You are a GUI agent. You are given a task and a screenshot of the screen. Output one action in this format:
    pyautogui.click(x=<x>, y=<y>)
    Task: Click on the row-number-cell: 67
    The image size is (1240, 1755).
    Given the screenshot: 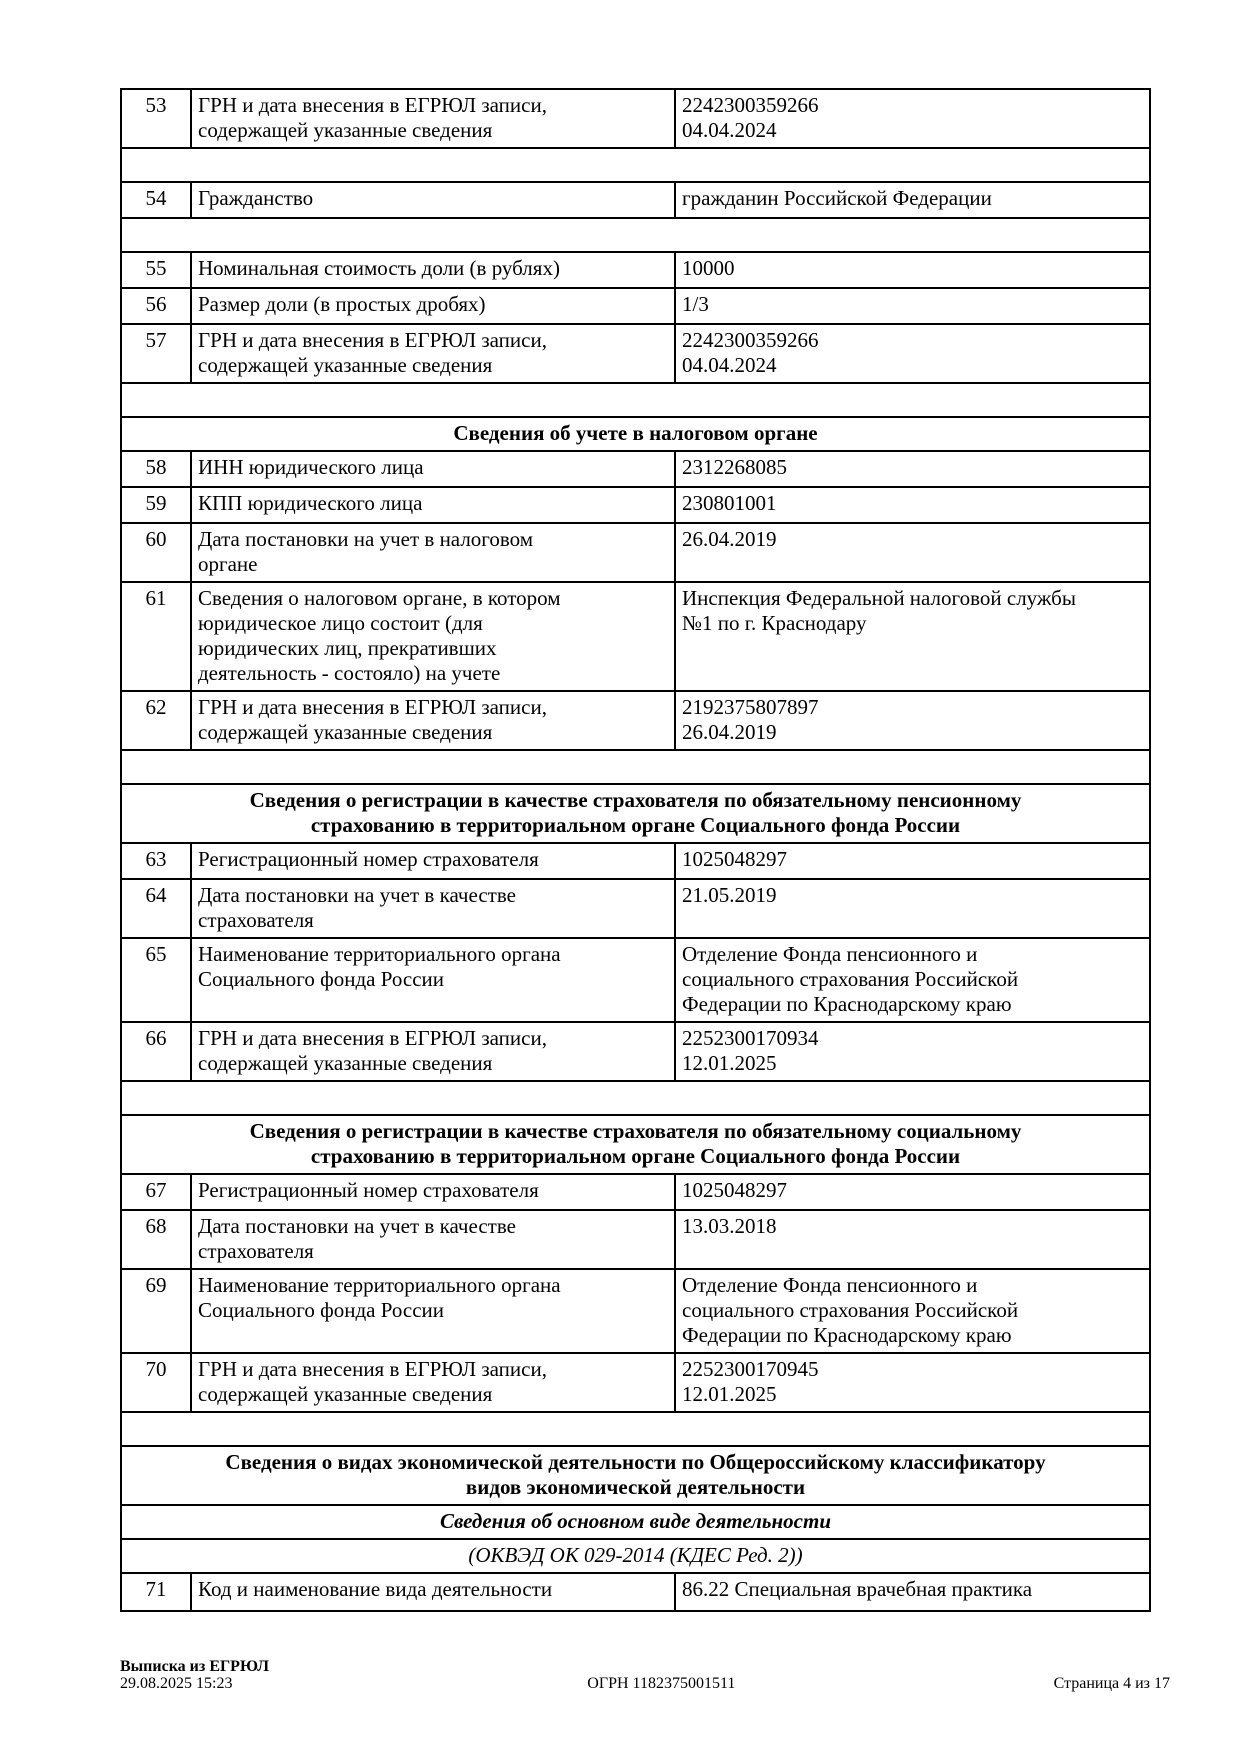 What is the action you would take?
    pyautogui.click(x=157, y=1192)
    